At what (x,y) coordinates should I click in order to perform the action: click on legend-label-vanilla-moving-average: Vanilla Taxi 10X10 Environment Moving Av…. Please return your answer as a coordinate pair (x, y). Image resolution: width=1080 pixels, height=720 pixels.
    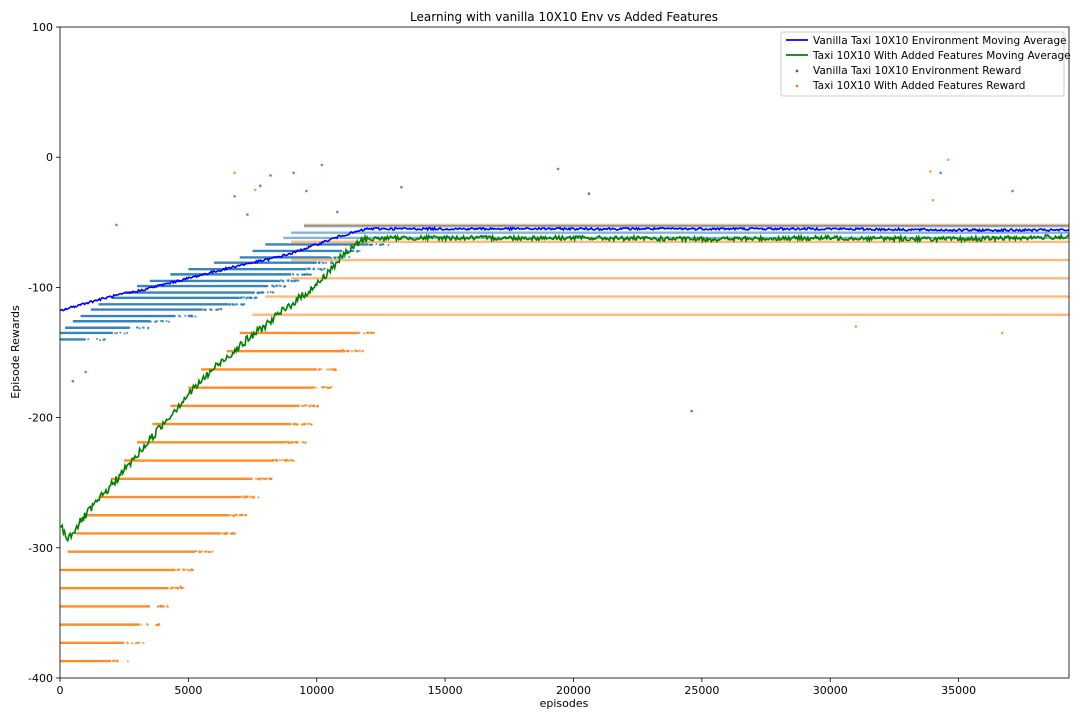
    Looking at the image, I should click on (940, 41).